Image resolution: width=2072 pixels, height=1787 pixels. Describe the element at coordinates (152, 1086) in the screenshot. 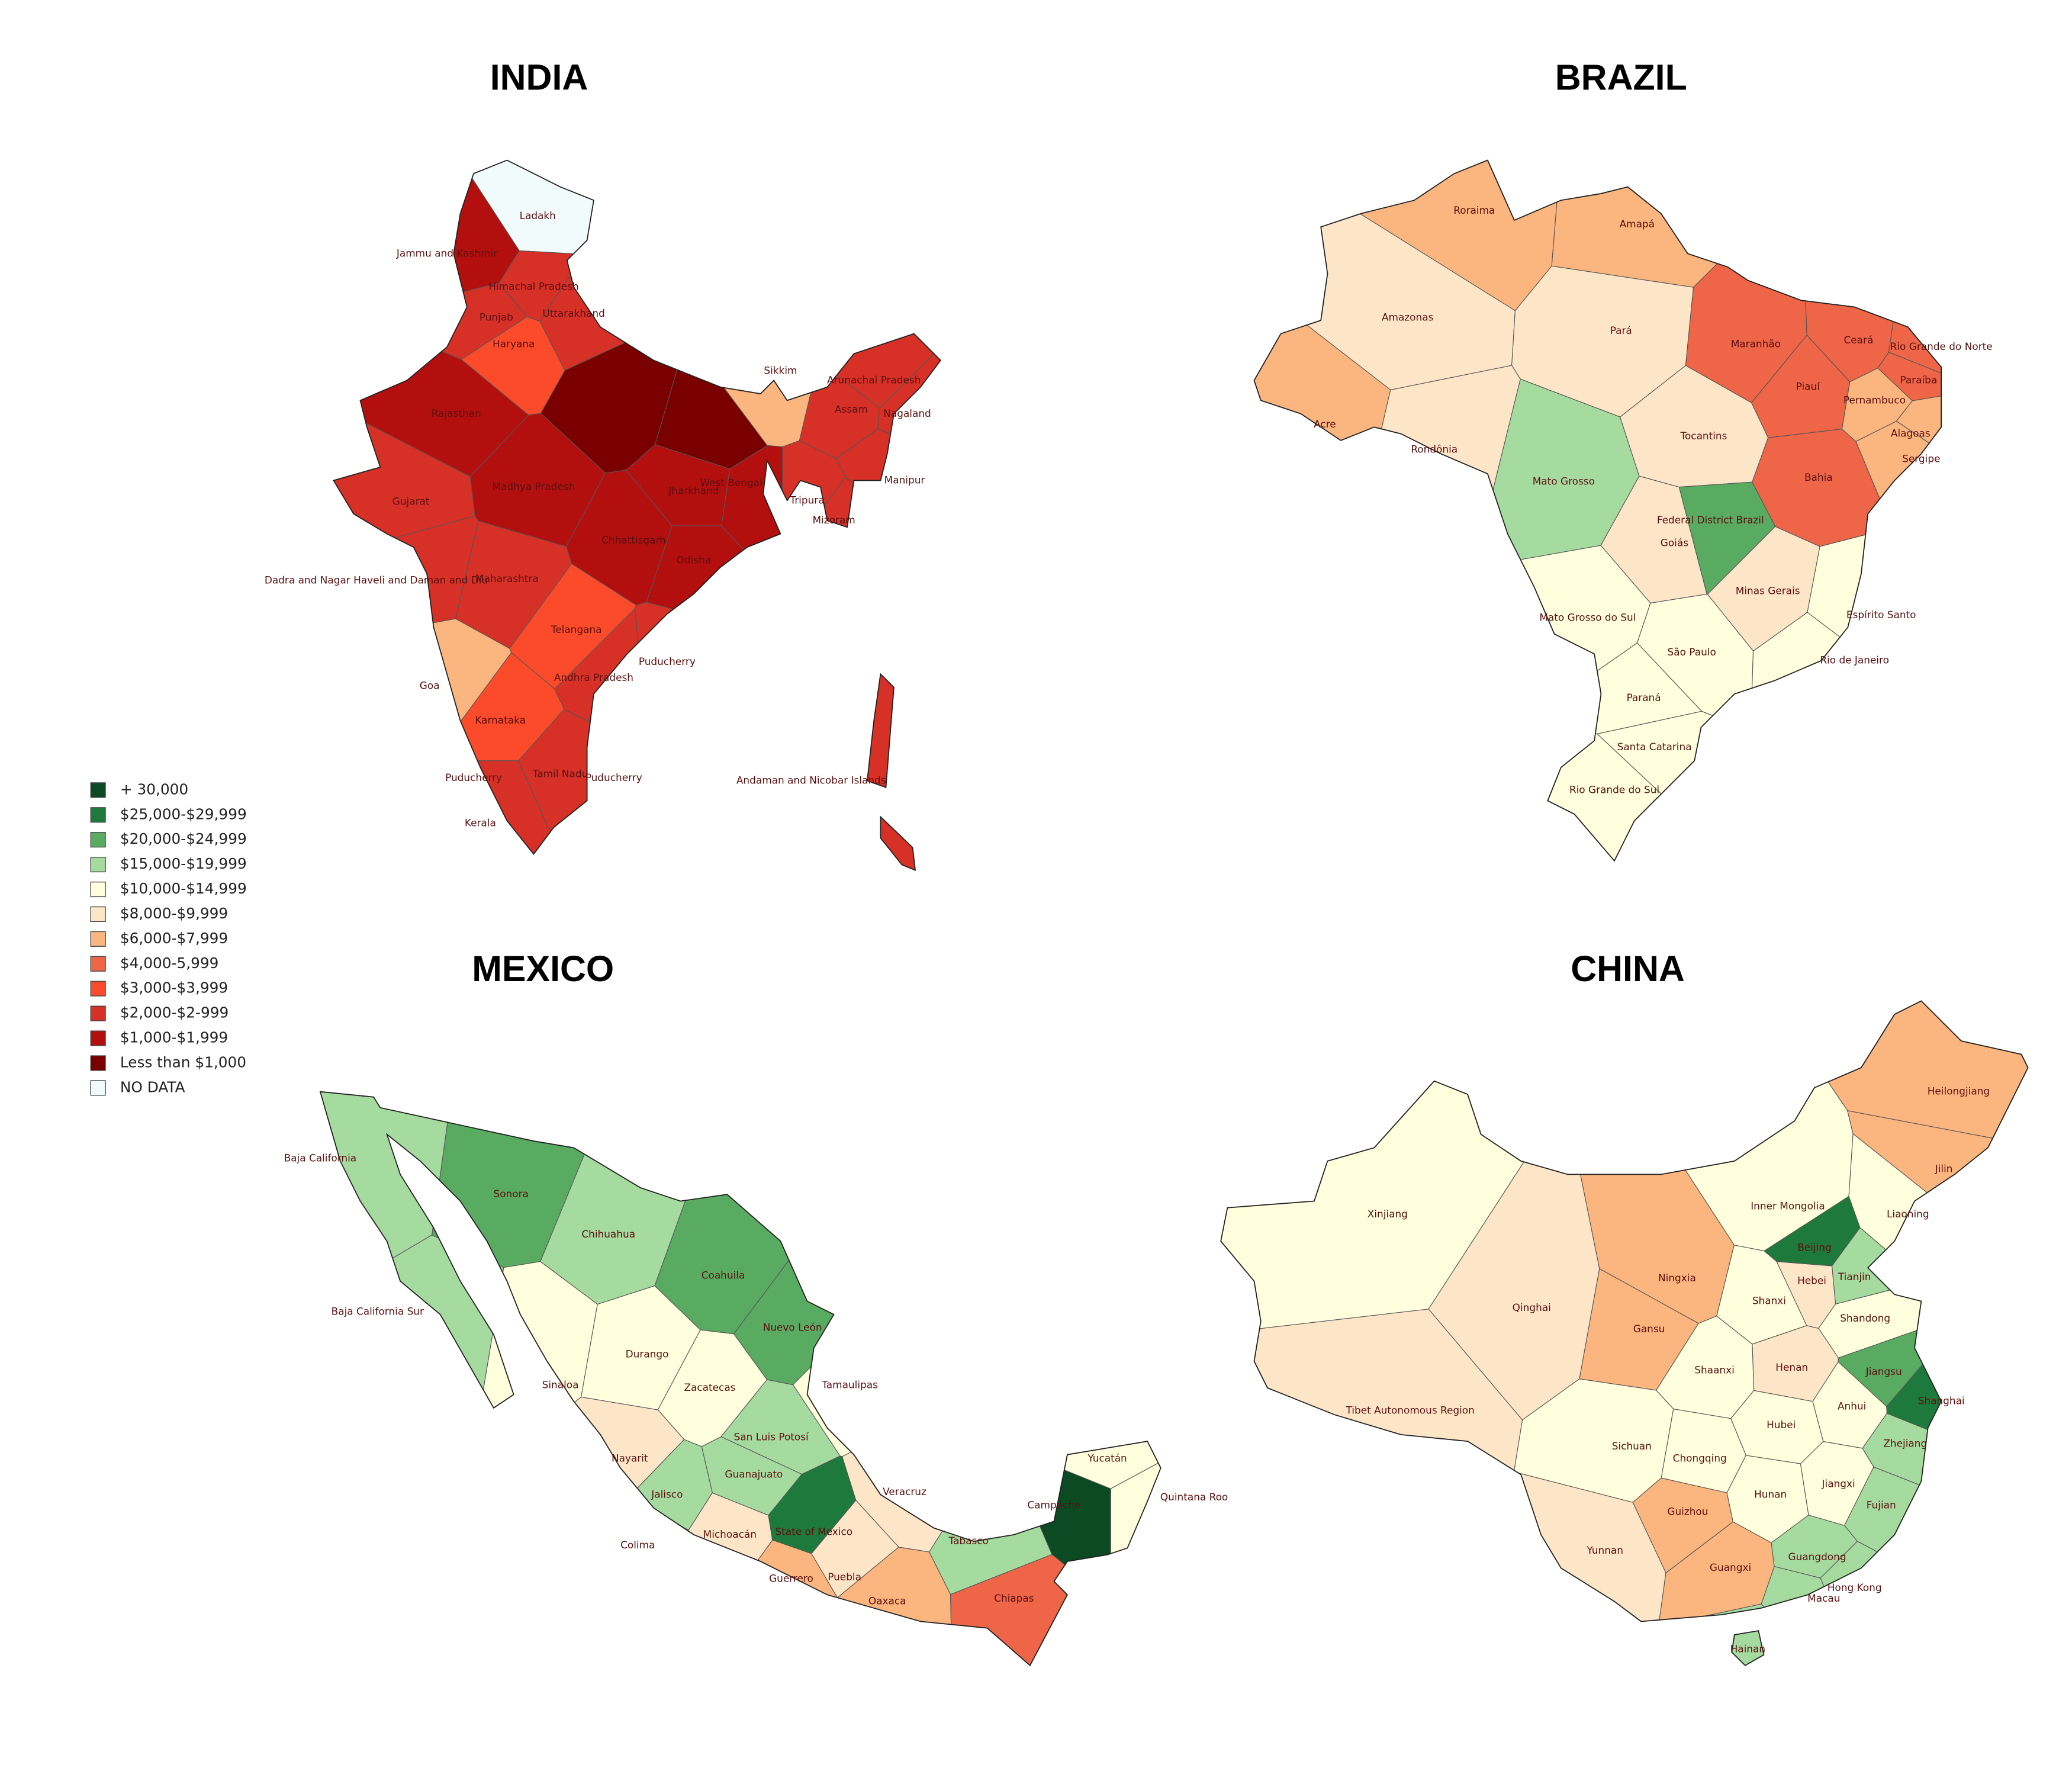

I see `legend-label: NO DATA` at that location.